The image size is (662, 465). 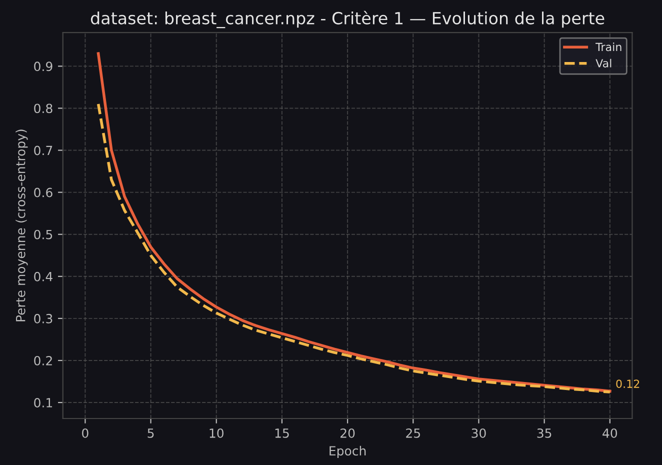 What do you see at coordinates (43, 151) in the screenshot?
I see `y-tick-label: 0.7` at bounding box center [43, 151].